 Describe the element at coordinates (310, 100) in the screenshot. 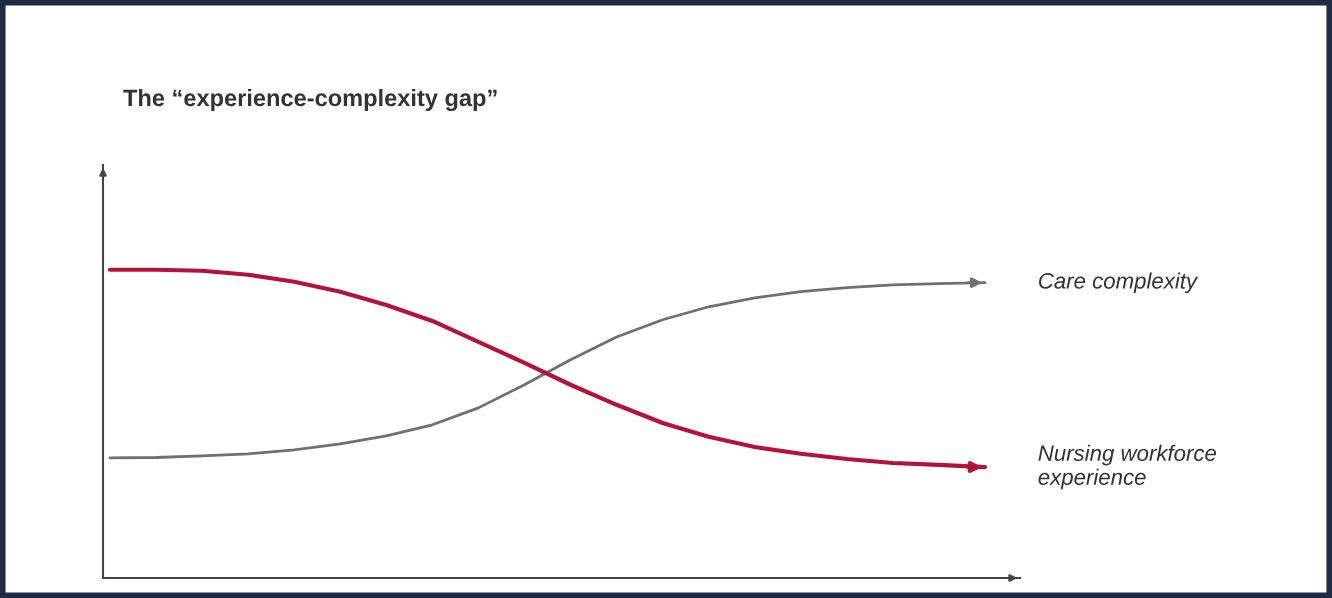

I see `chart-title: The “experience-complexity gap”` at that location.